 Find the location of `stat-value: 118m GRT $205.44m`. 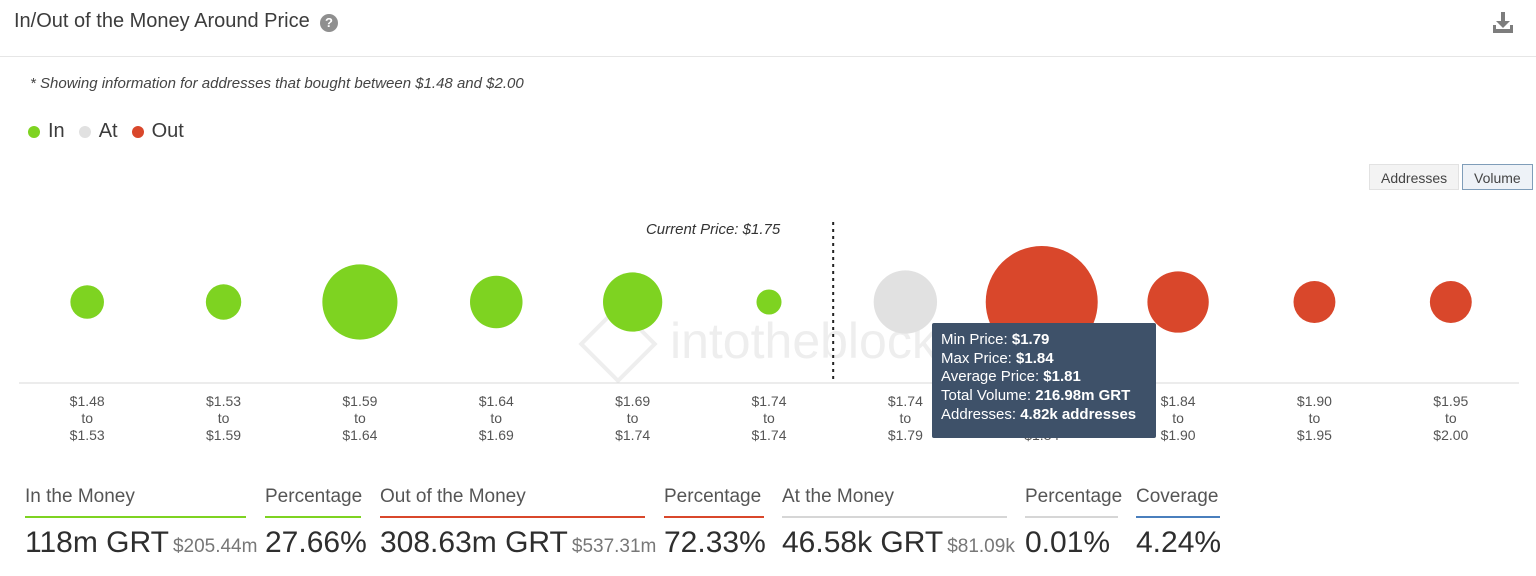

stat-value: 118m GRT $205.44m is located at coordinates (141, 542).